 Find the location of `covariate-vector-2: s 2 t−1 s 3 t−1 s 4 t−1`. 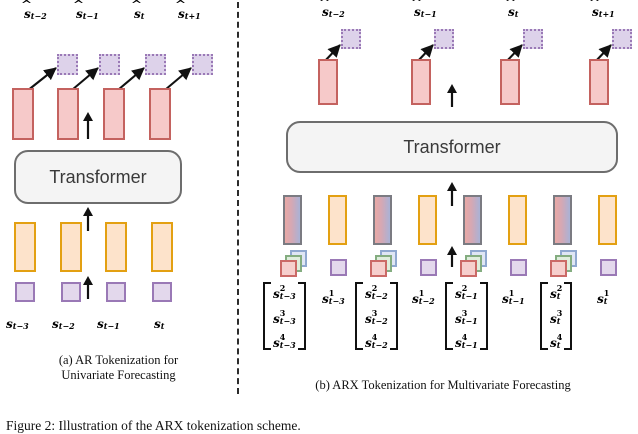

covariate-vector-2: s 2 t−1 s 3 t−1 s 4 t−1 is located at coordinates (466, 316).